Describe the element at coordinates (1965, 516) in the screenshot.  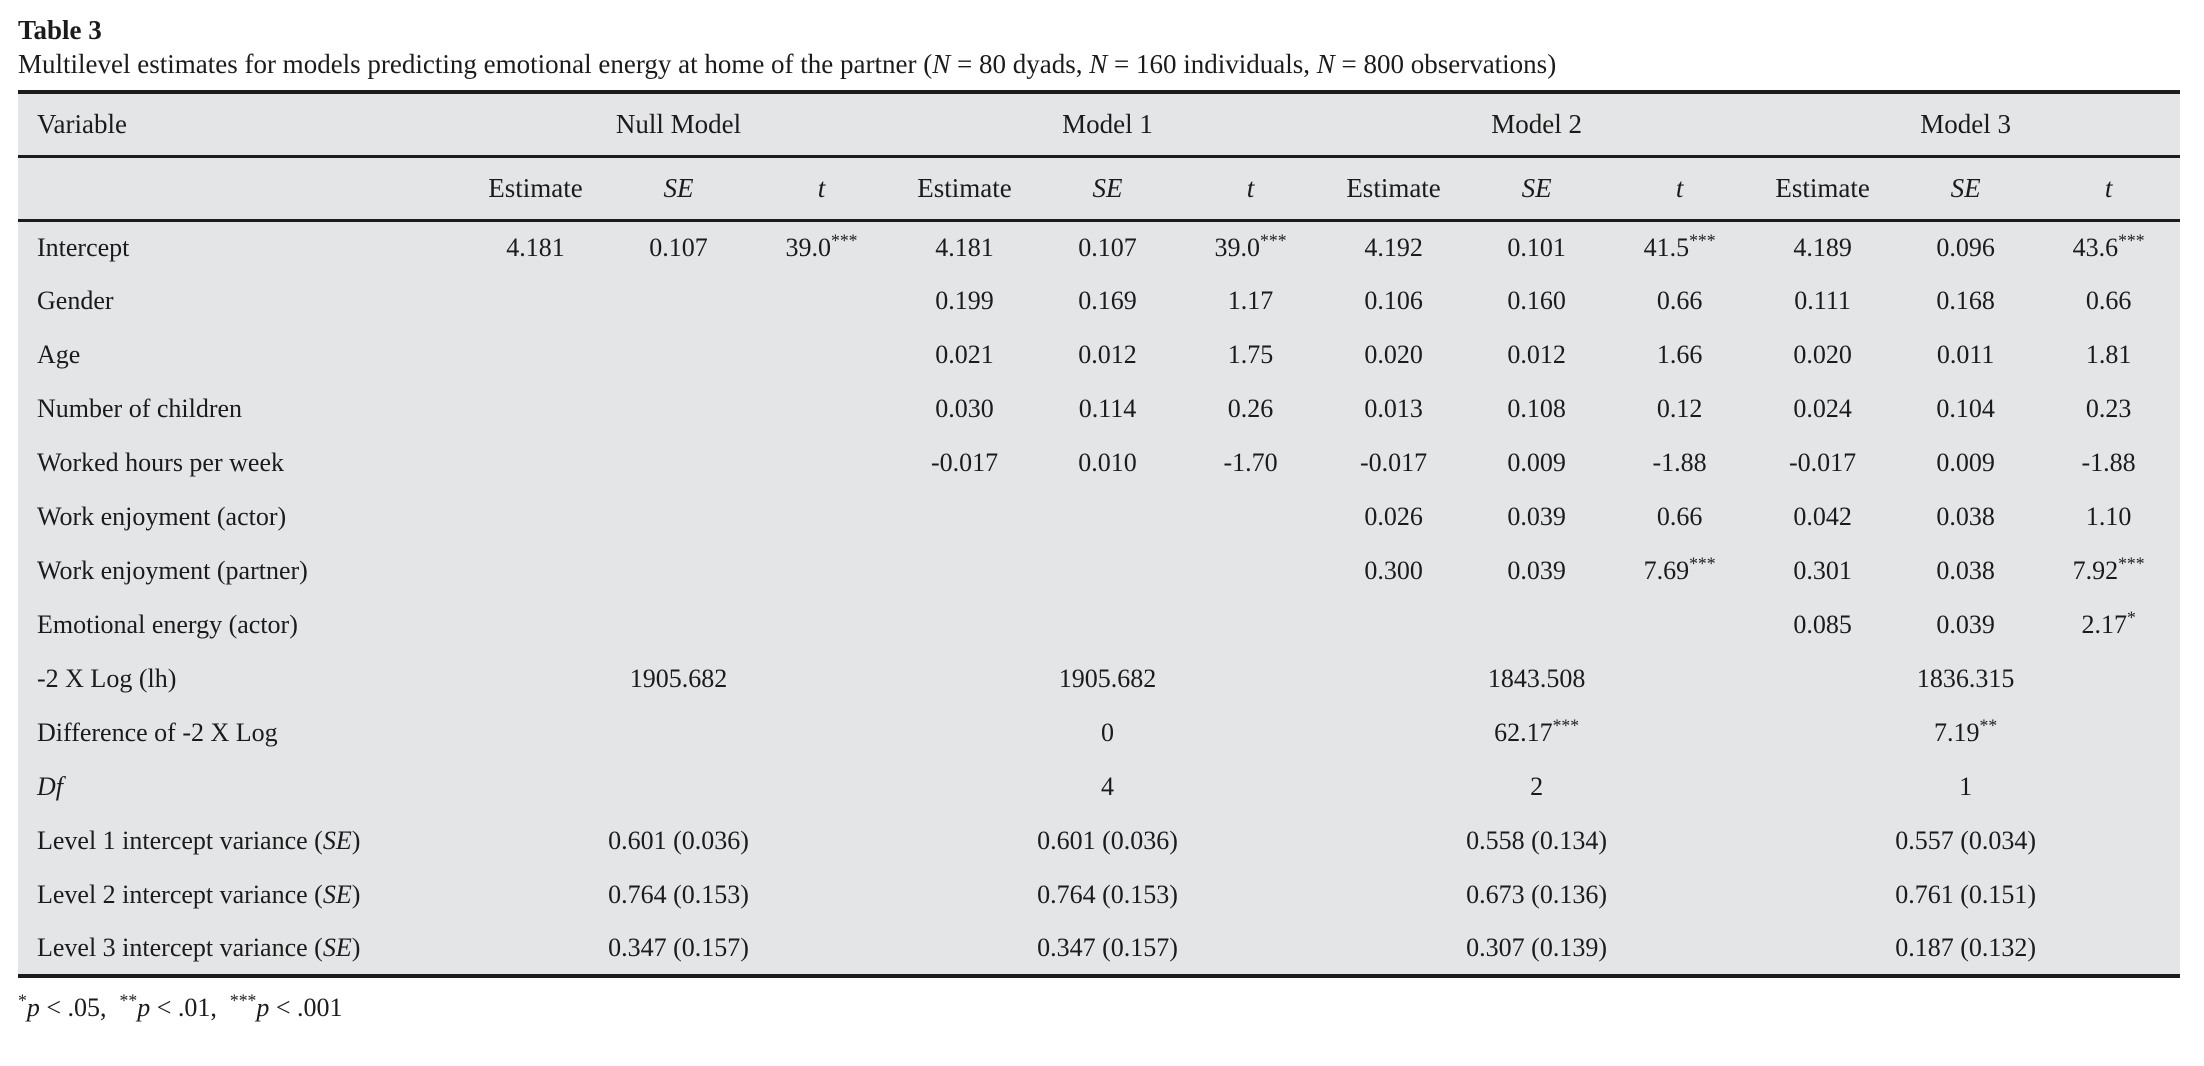
I see `value-cell: 0.038` at that location.